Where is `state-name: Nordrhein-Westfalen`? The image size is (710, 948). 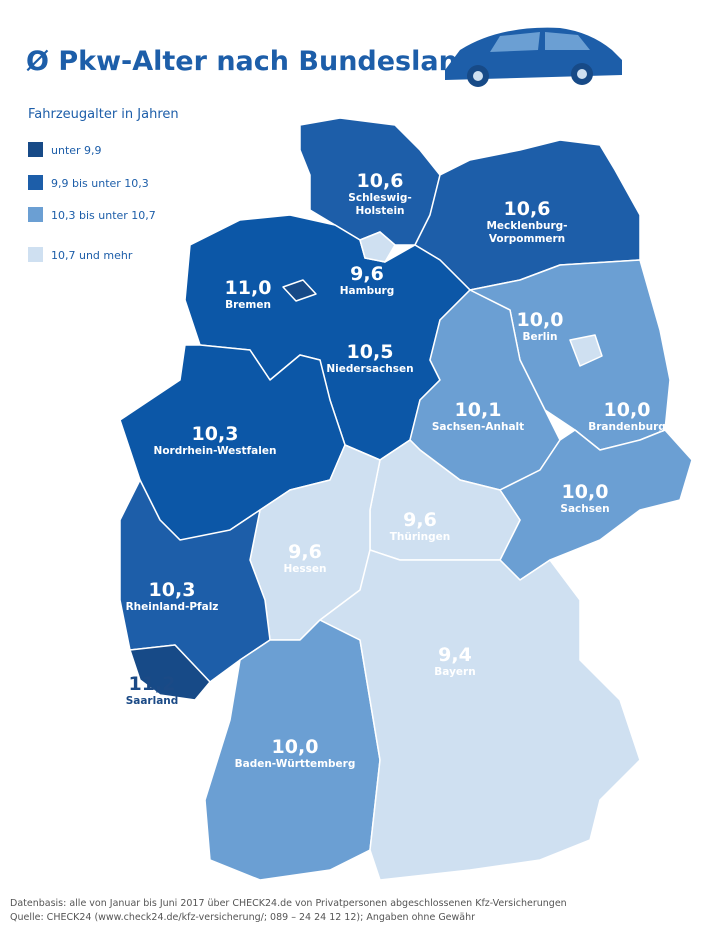 state-name: Nordrhein-Westfalen is located at coordinates (215, 451).